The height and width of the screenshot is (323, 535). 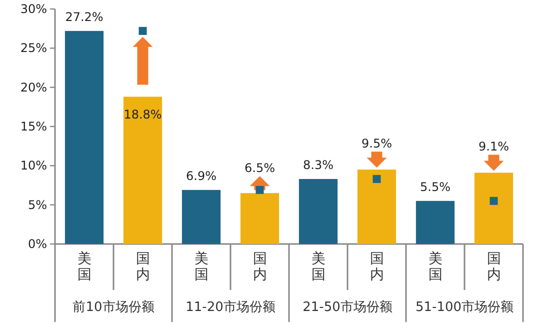 What do you see at coordinates (231, 307) in the screenshot?
I see `text: 11-20市场份额` at bounding box center [231, 307].